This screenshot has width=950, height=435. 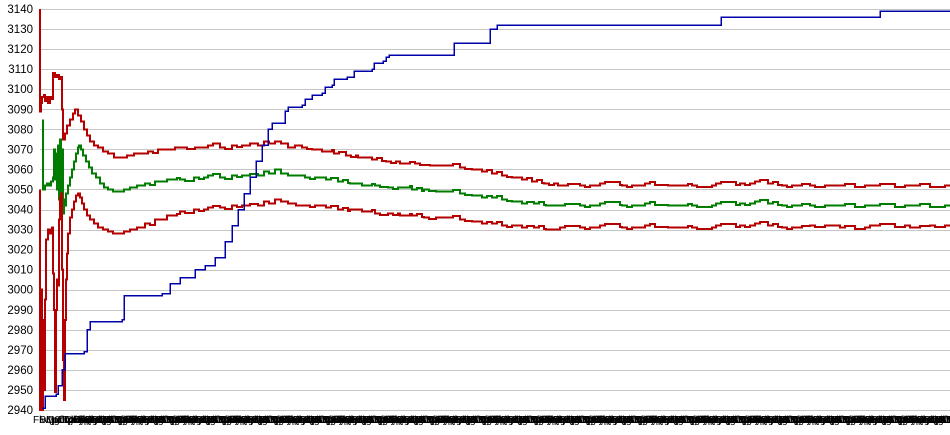 I want to click on y-tick-label: 3050, so click(x=20, y=190).